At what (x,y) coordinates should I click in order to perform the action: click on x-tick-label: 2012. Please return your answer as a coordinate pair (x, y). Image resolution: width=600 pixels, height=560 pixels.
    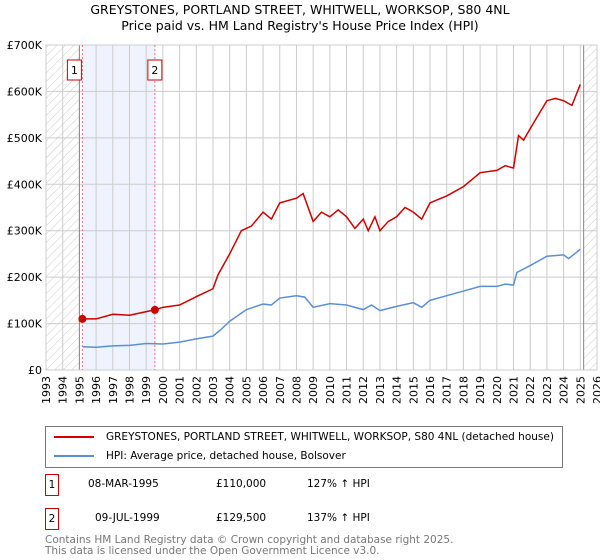
    Looking at the image, I should click on (363, 390).